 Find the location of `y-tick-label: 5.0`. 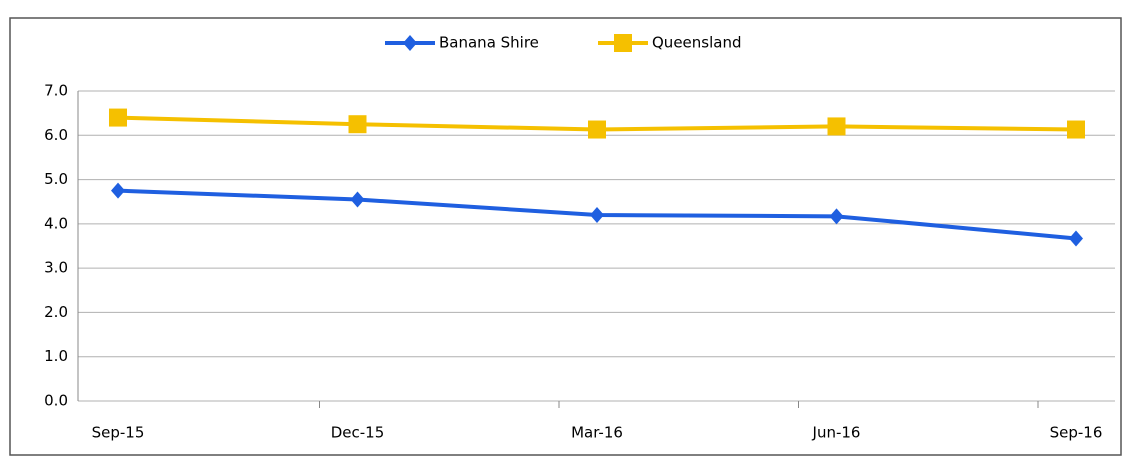

y-tick-label: 5.0 is located at coordinates (56, 179).